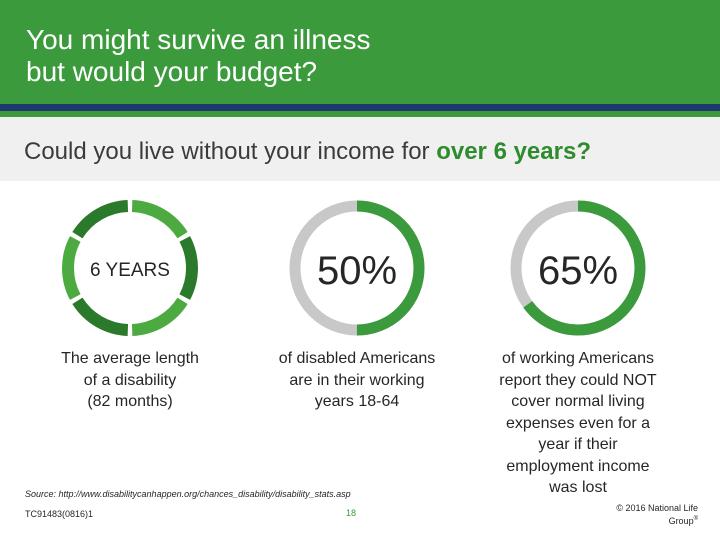  I want to click on disabled-percent-donut, so click(357, 268).